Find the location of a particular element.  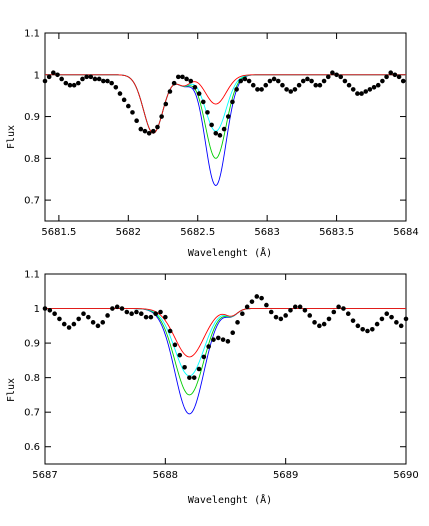

x-tick-label: 5681.5 is located at coordinates (58, 232).